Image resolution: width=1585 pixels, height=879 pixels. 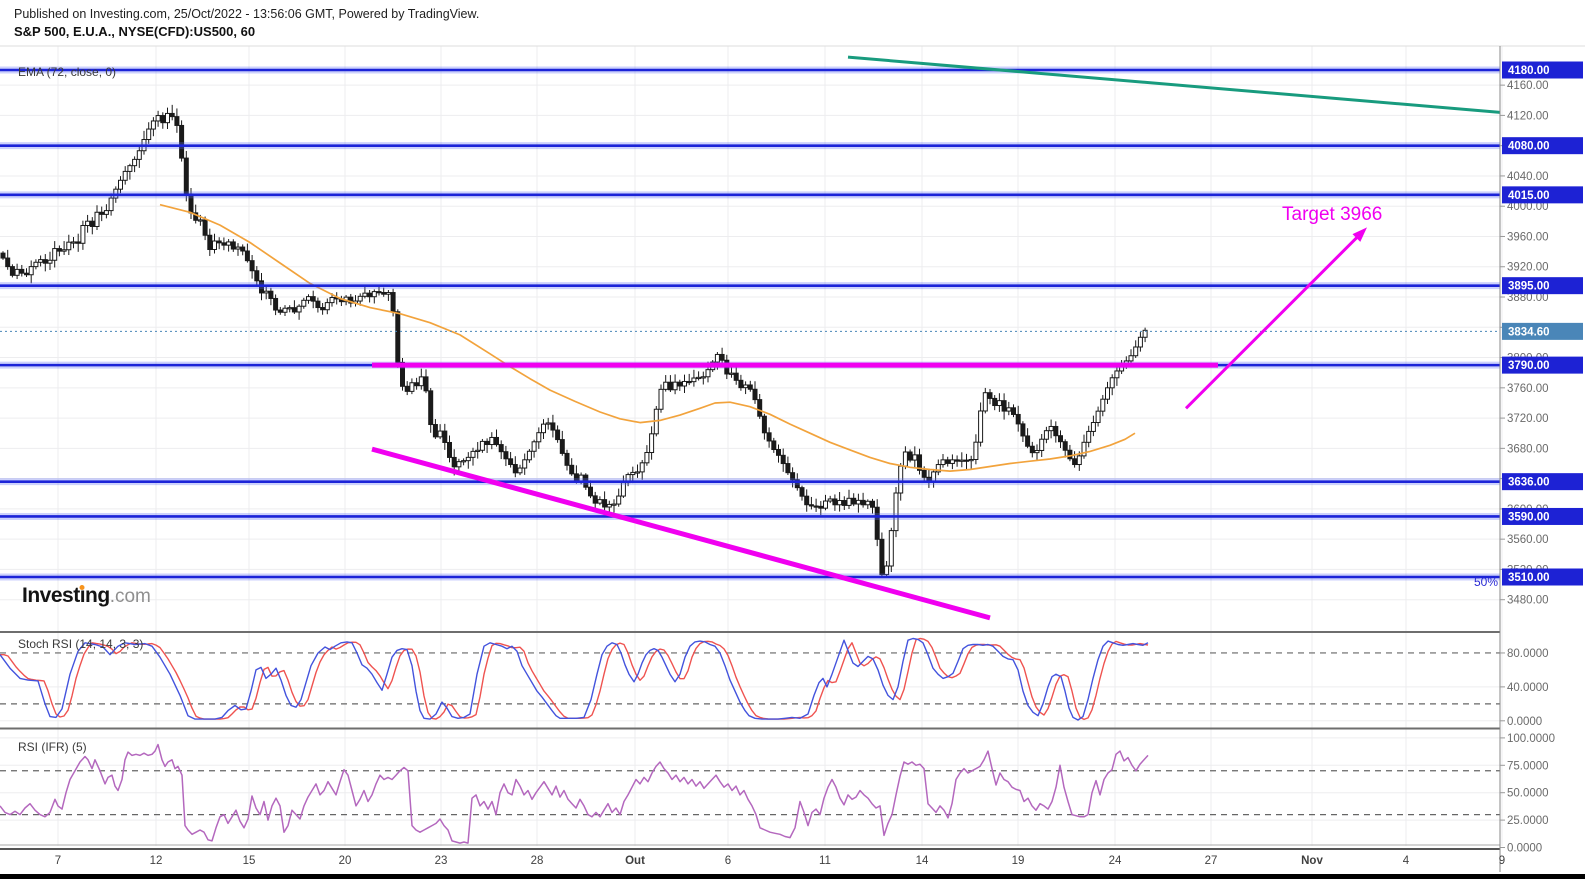 I want to click on price-level-tag-label: 3510.00, so click(x=1529, y=578).